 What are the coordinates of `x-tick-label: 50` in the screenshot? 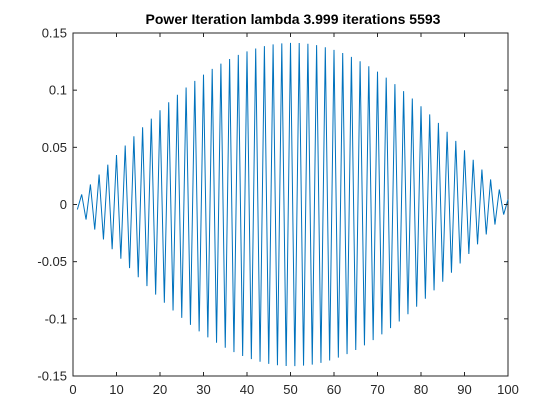 It's located at (290, 389).